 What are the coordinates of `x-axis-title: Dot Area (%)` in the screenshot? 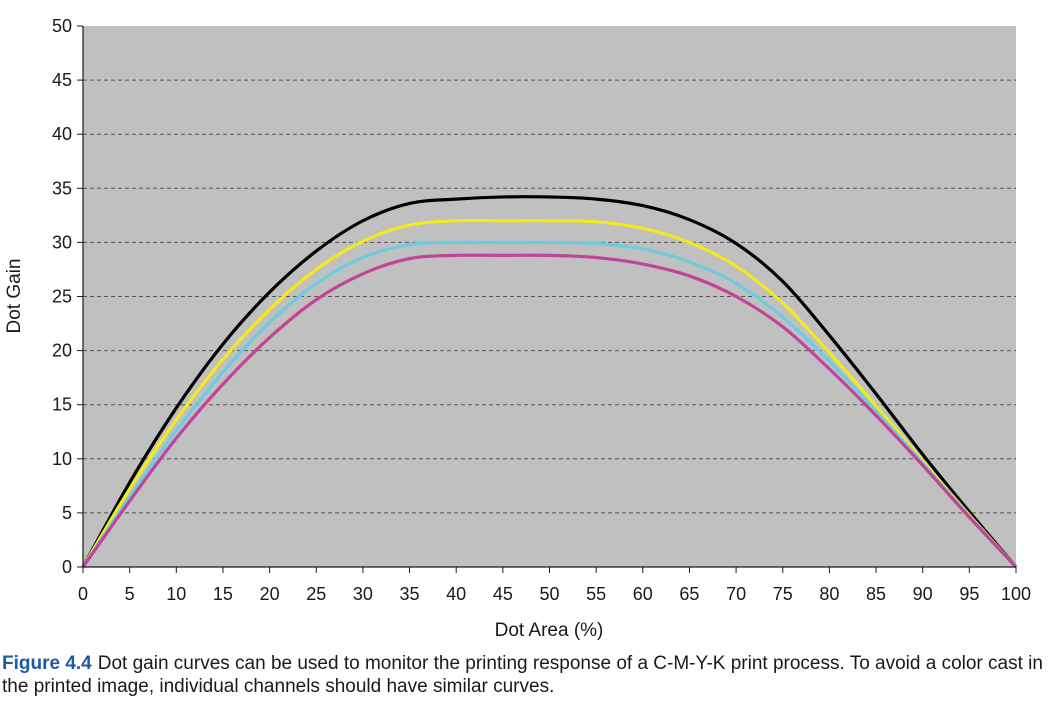 It's located at (549, 630).